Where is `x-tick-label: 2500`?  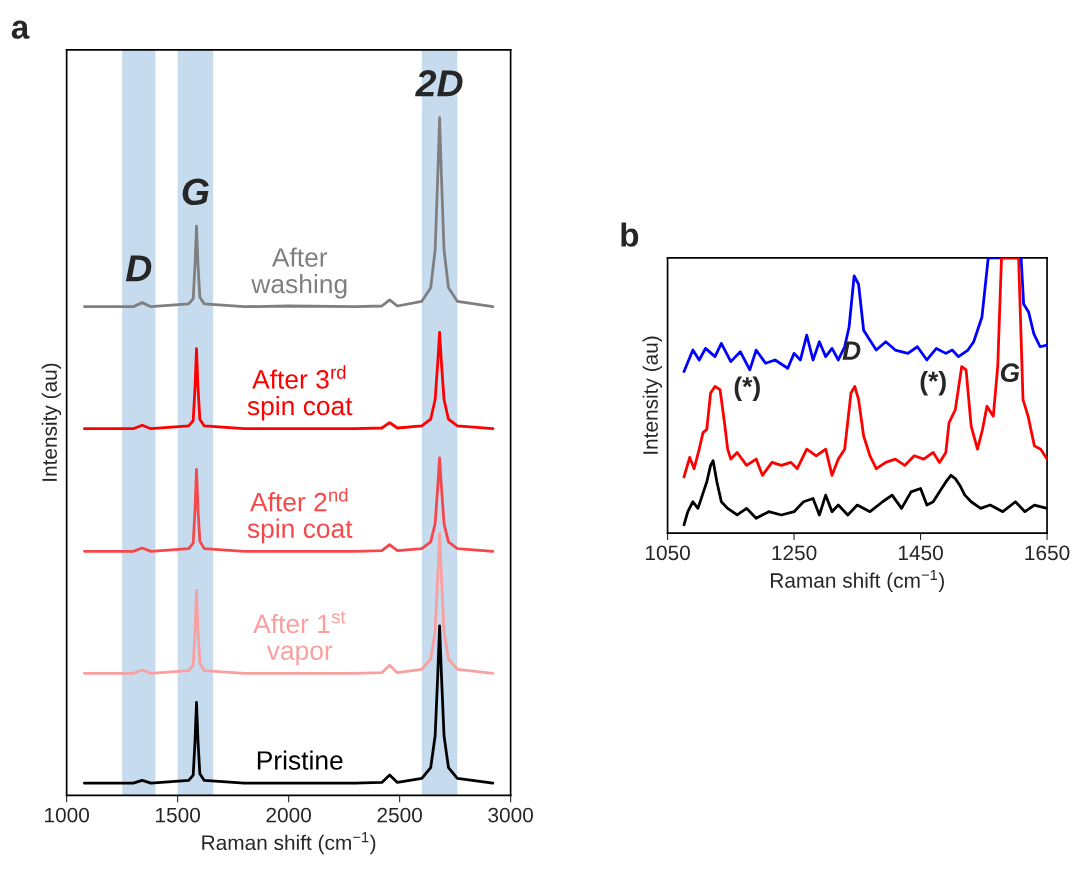 x-tick-label: 2500 is located at coordinates (399, 815).